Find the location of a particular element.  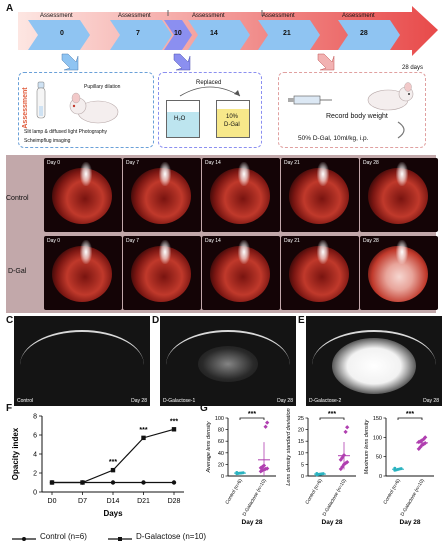

eye-dgal-day14: Day 14 is located at coordinates (241, 273).